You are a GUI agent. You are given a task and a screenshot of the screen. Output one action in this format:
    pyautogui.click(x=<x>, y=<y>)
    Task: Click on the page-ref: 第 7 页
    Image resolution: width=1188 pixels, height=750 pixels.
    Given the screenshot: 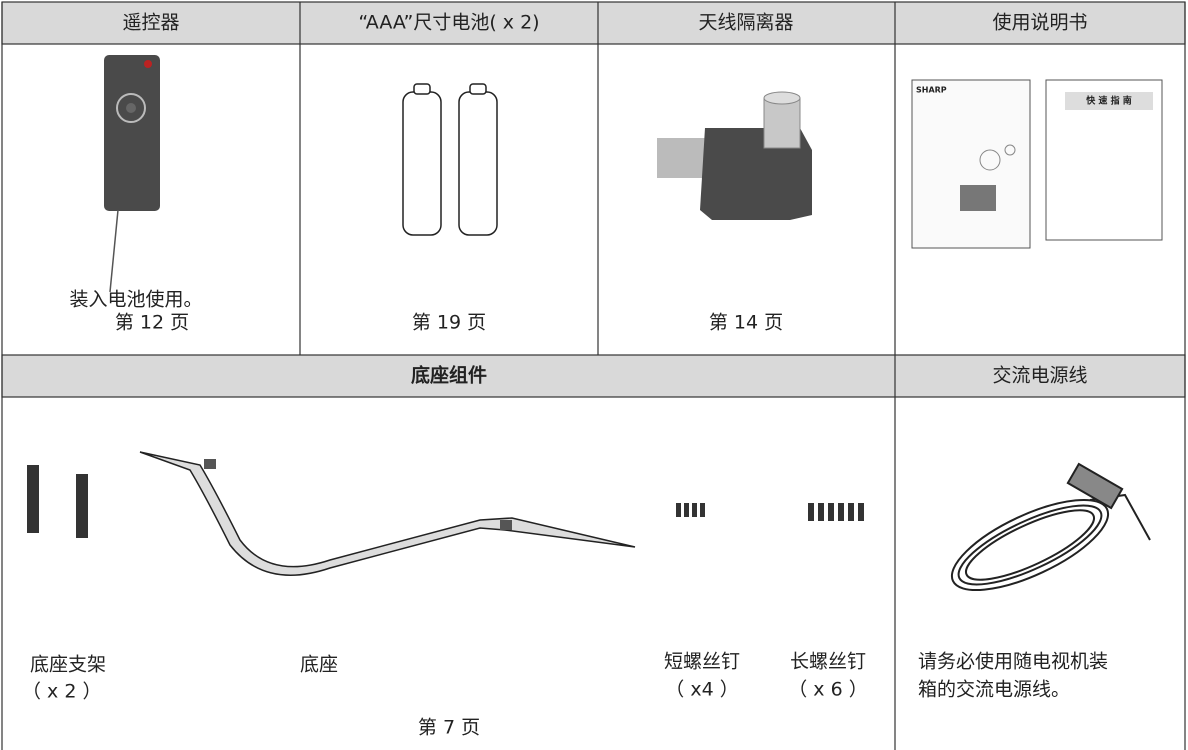 What is the action you would take?
    pyautogui.click(x=449, y=728)
    